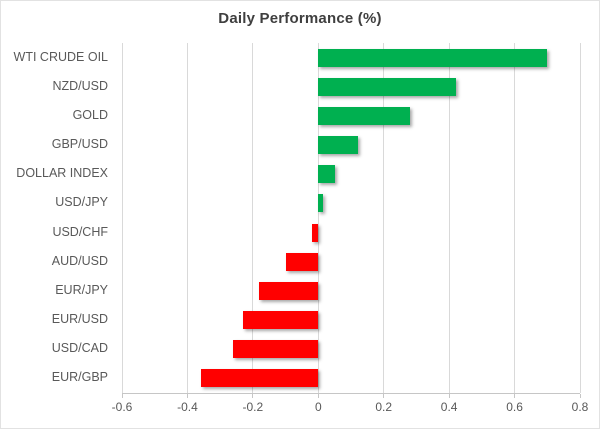 The width and height of the screenshot is (600, 429). What do you see at coordinates (580, 218) in the screenshot?
I see `gridline-0.8` at bounding box center [580, 218].